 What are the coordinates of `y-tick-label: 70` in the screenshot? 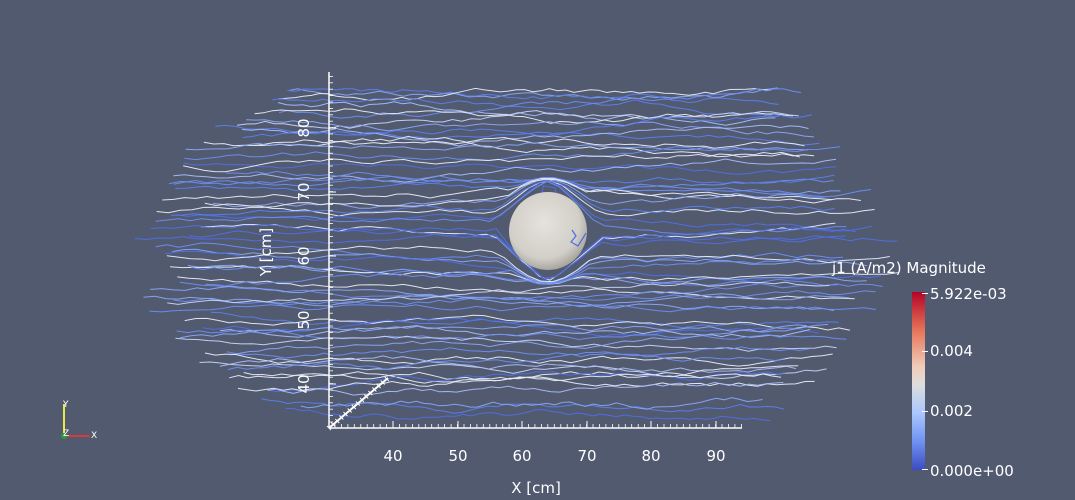 It's located at (304, 191).